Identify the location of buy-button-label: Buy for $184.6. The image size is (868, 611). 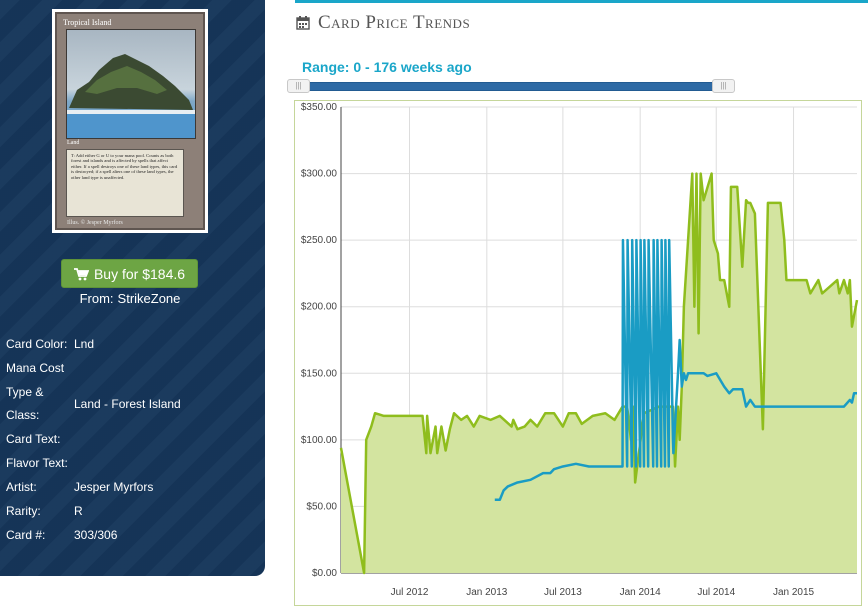
(139, 274).